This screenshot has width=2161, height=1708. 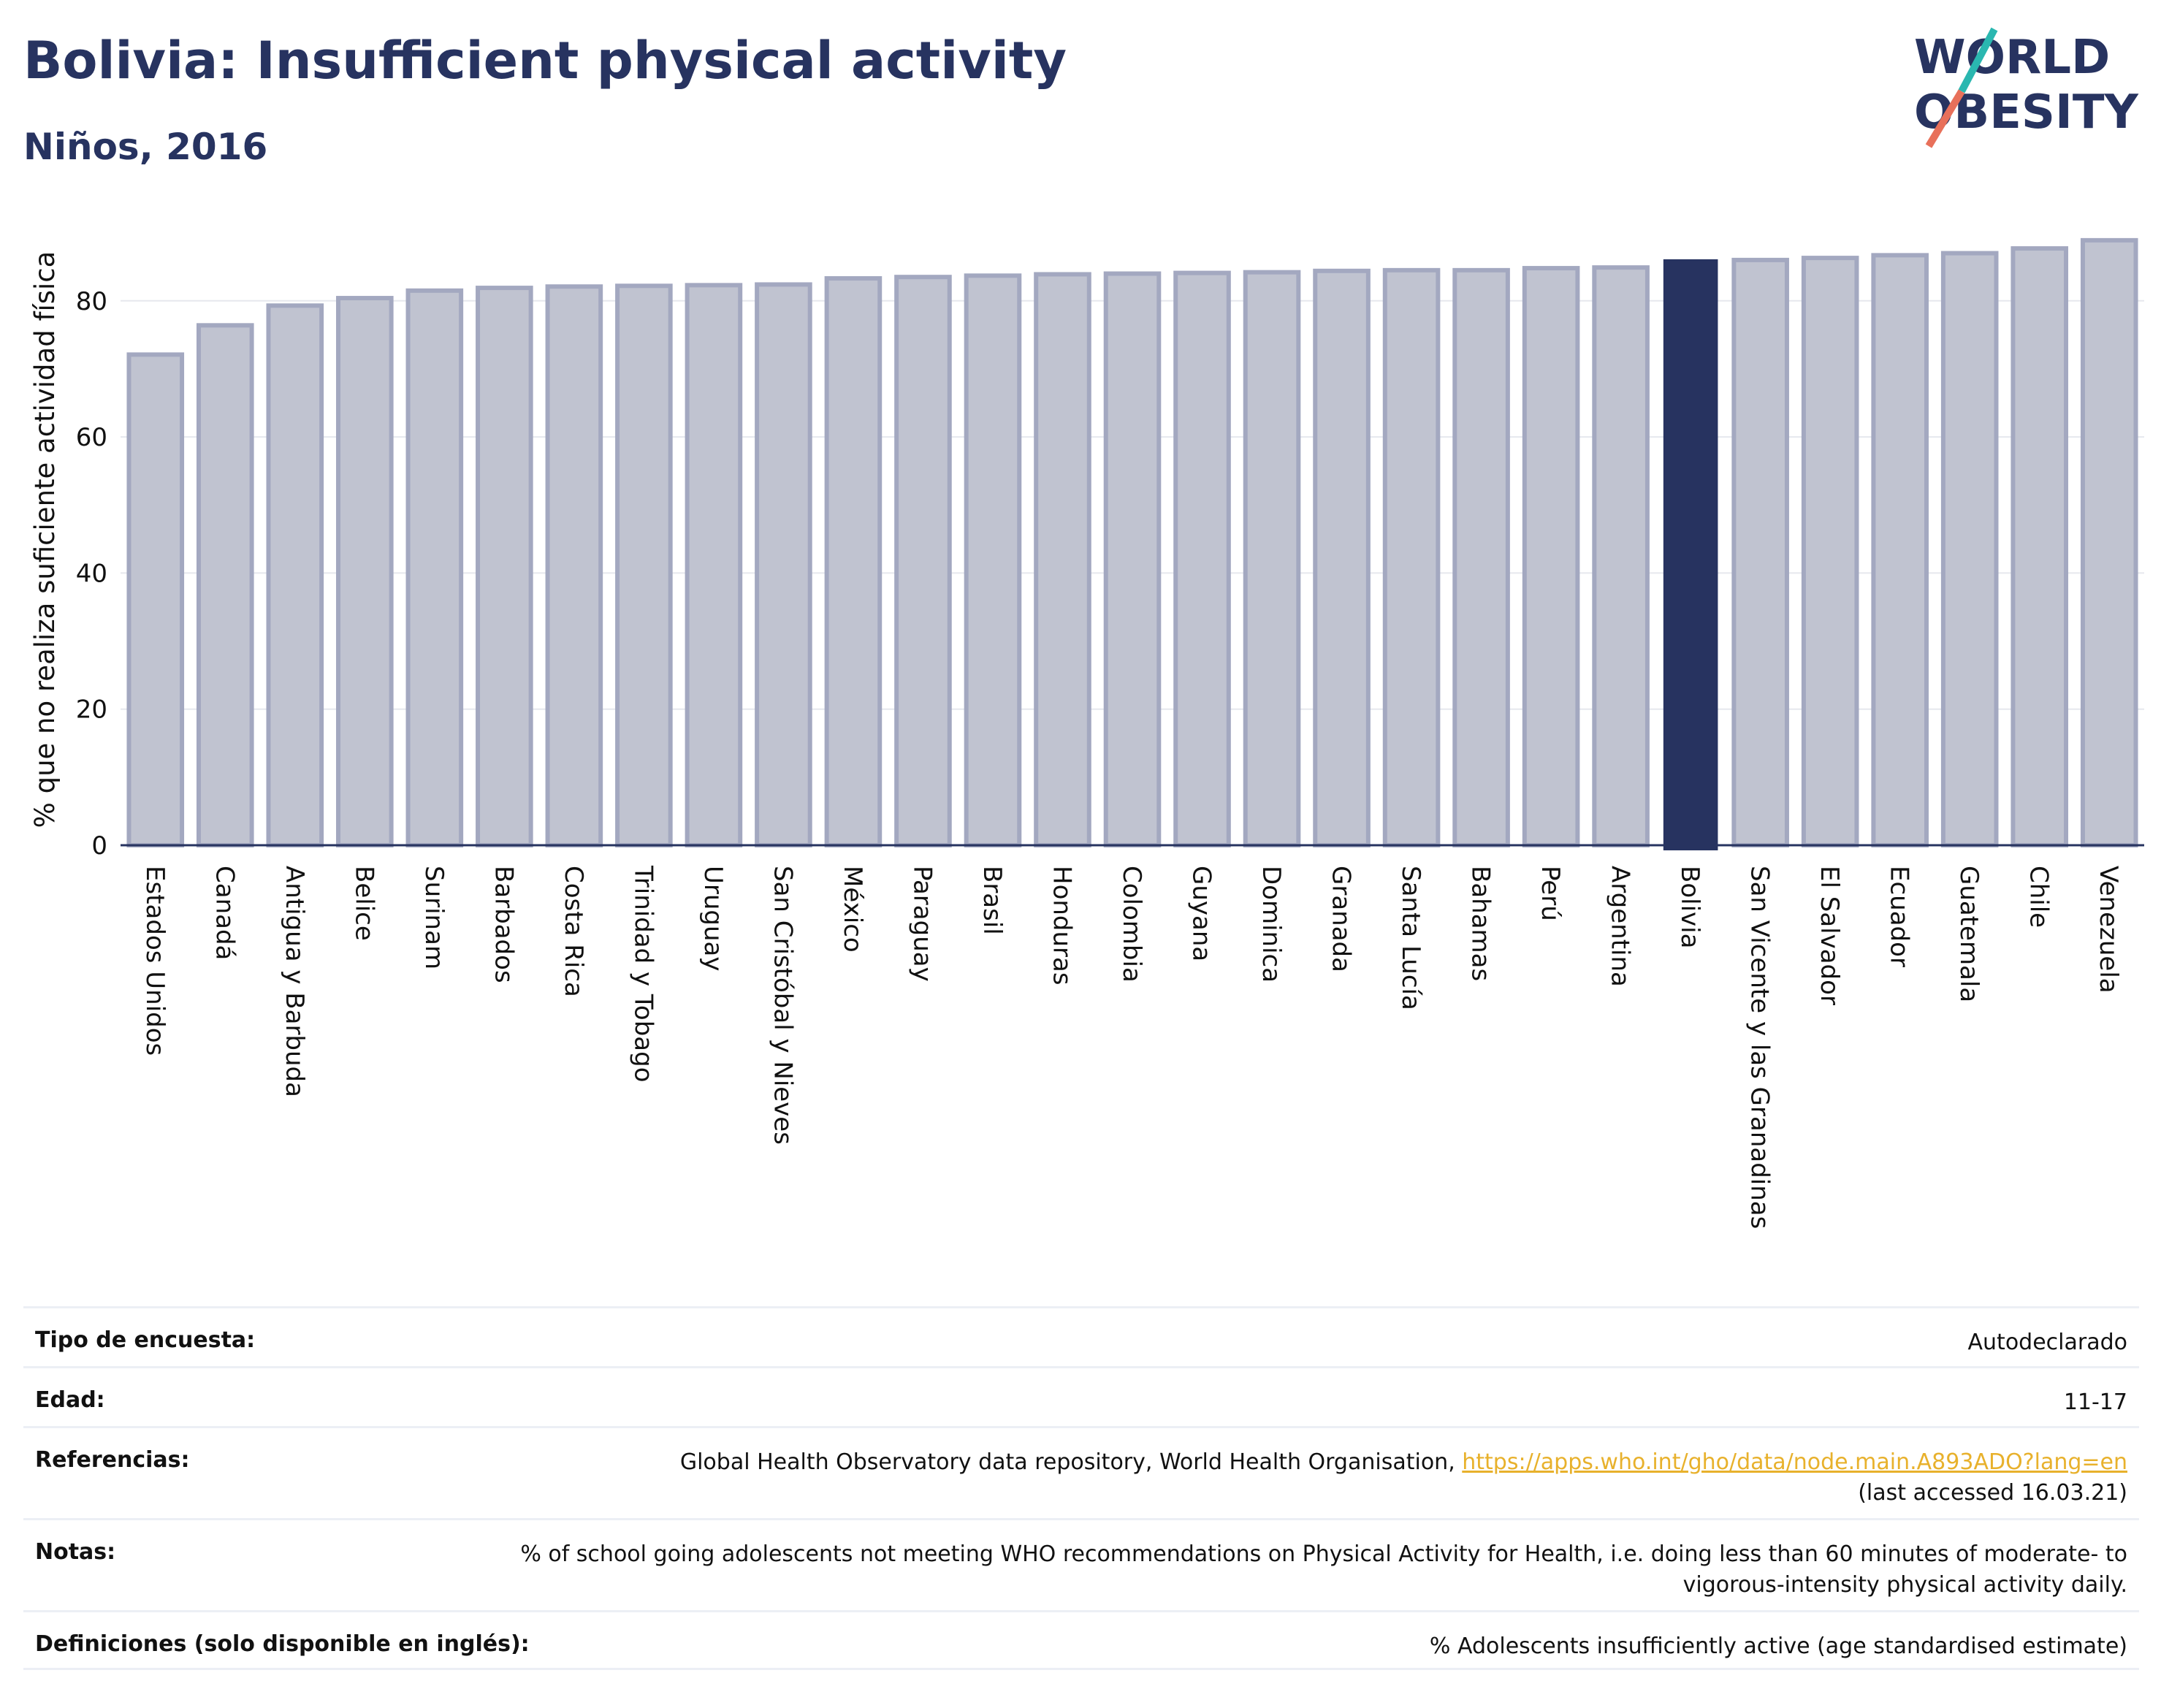 I want to click on y-tick-label: 40, so click(x=91, y=573).